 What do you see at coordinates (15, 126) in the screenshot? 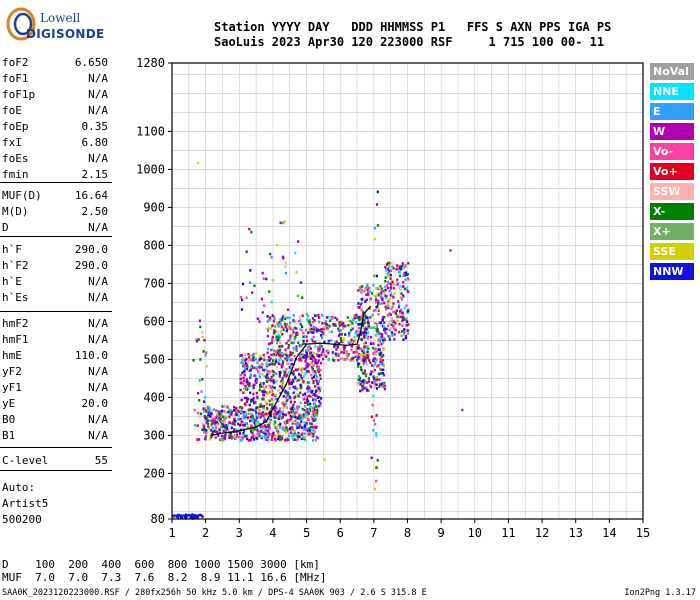
I see `param-label: foEp` at bounding box center [15, 126].